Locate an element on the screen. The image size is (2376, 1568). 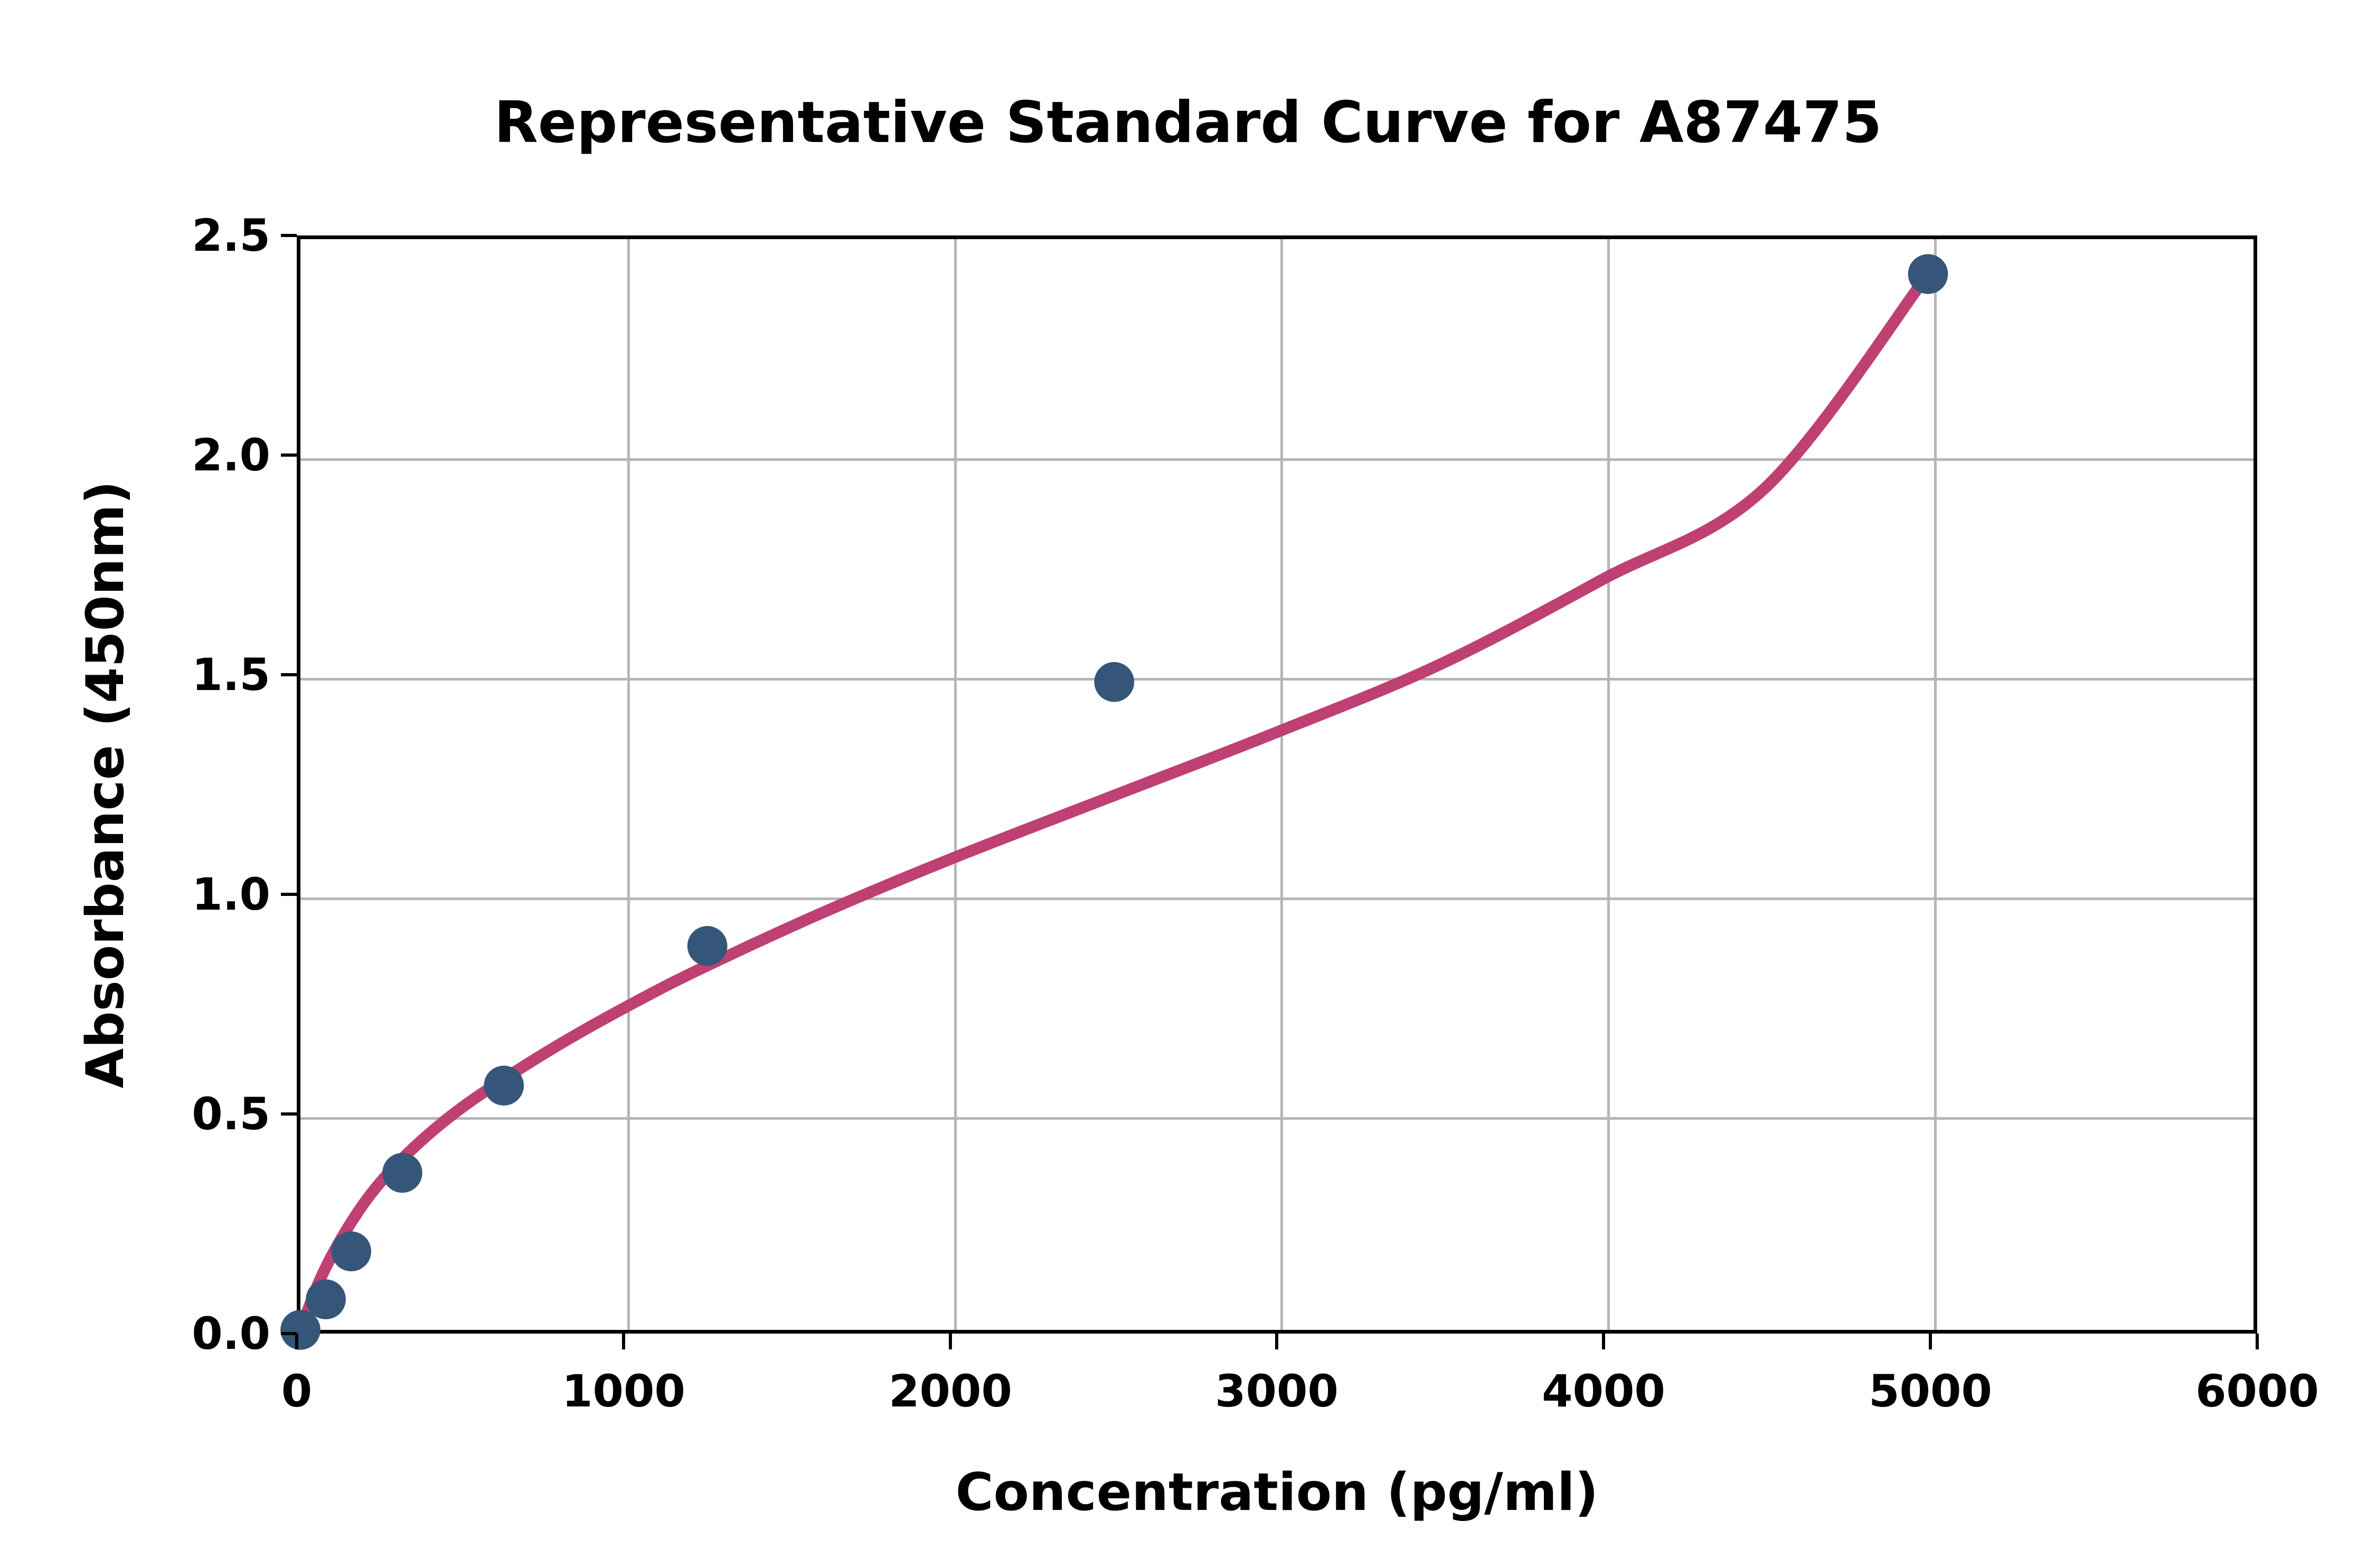
y-tick-label: 2.5 is located at coordinates (231, 235).